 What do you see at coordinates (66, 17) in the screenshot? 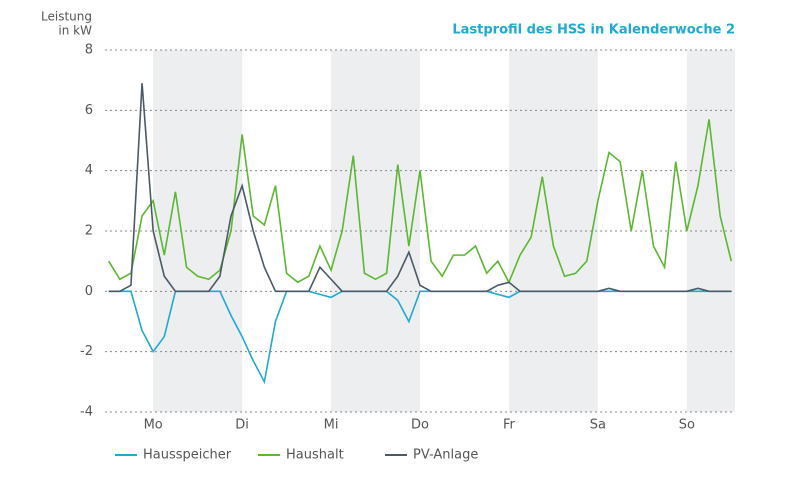
I see `y-axis-label: Leistung` at bounding box center [66, 17].